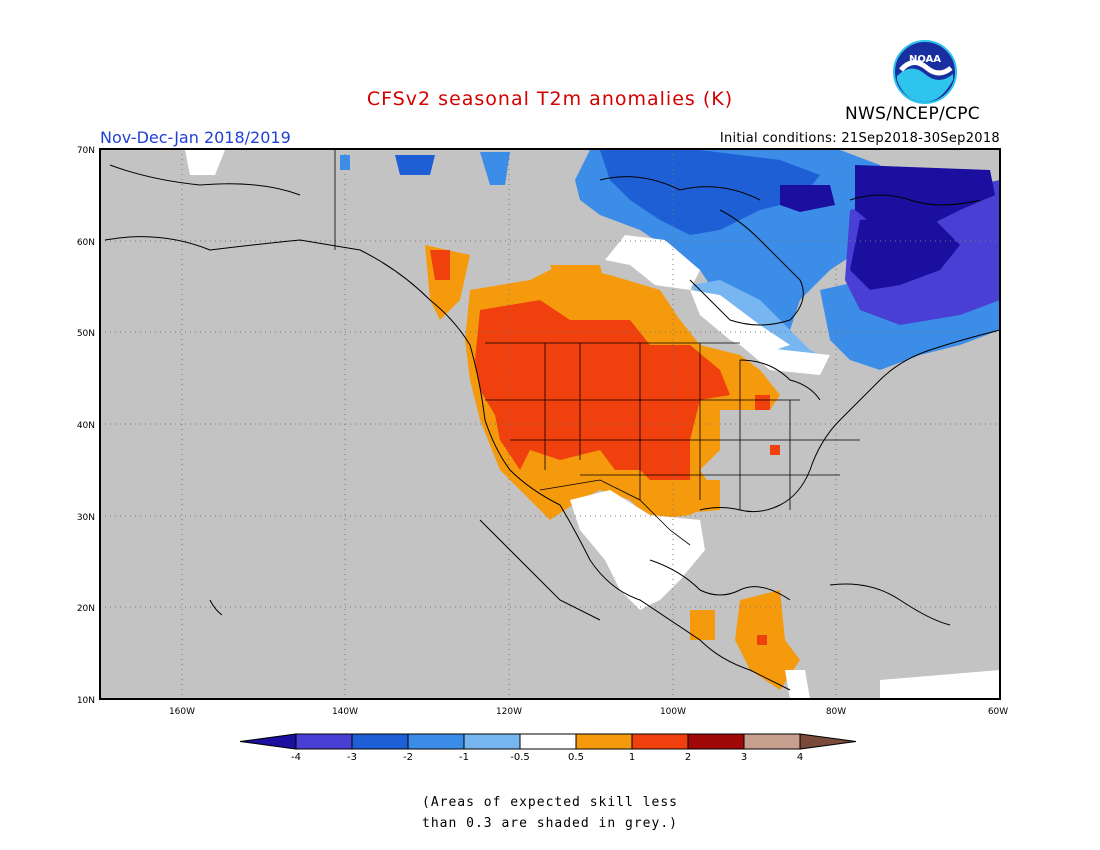 Image resolution: width=1100 pixels, height=850 pixels. What do you see at coordinates (836, 712) in the screenshot?
I see `lon-label: 80W` at bounding box center [836, 712].